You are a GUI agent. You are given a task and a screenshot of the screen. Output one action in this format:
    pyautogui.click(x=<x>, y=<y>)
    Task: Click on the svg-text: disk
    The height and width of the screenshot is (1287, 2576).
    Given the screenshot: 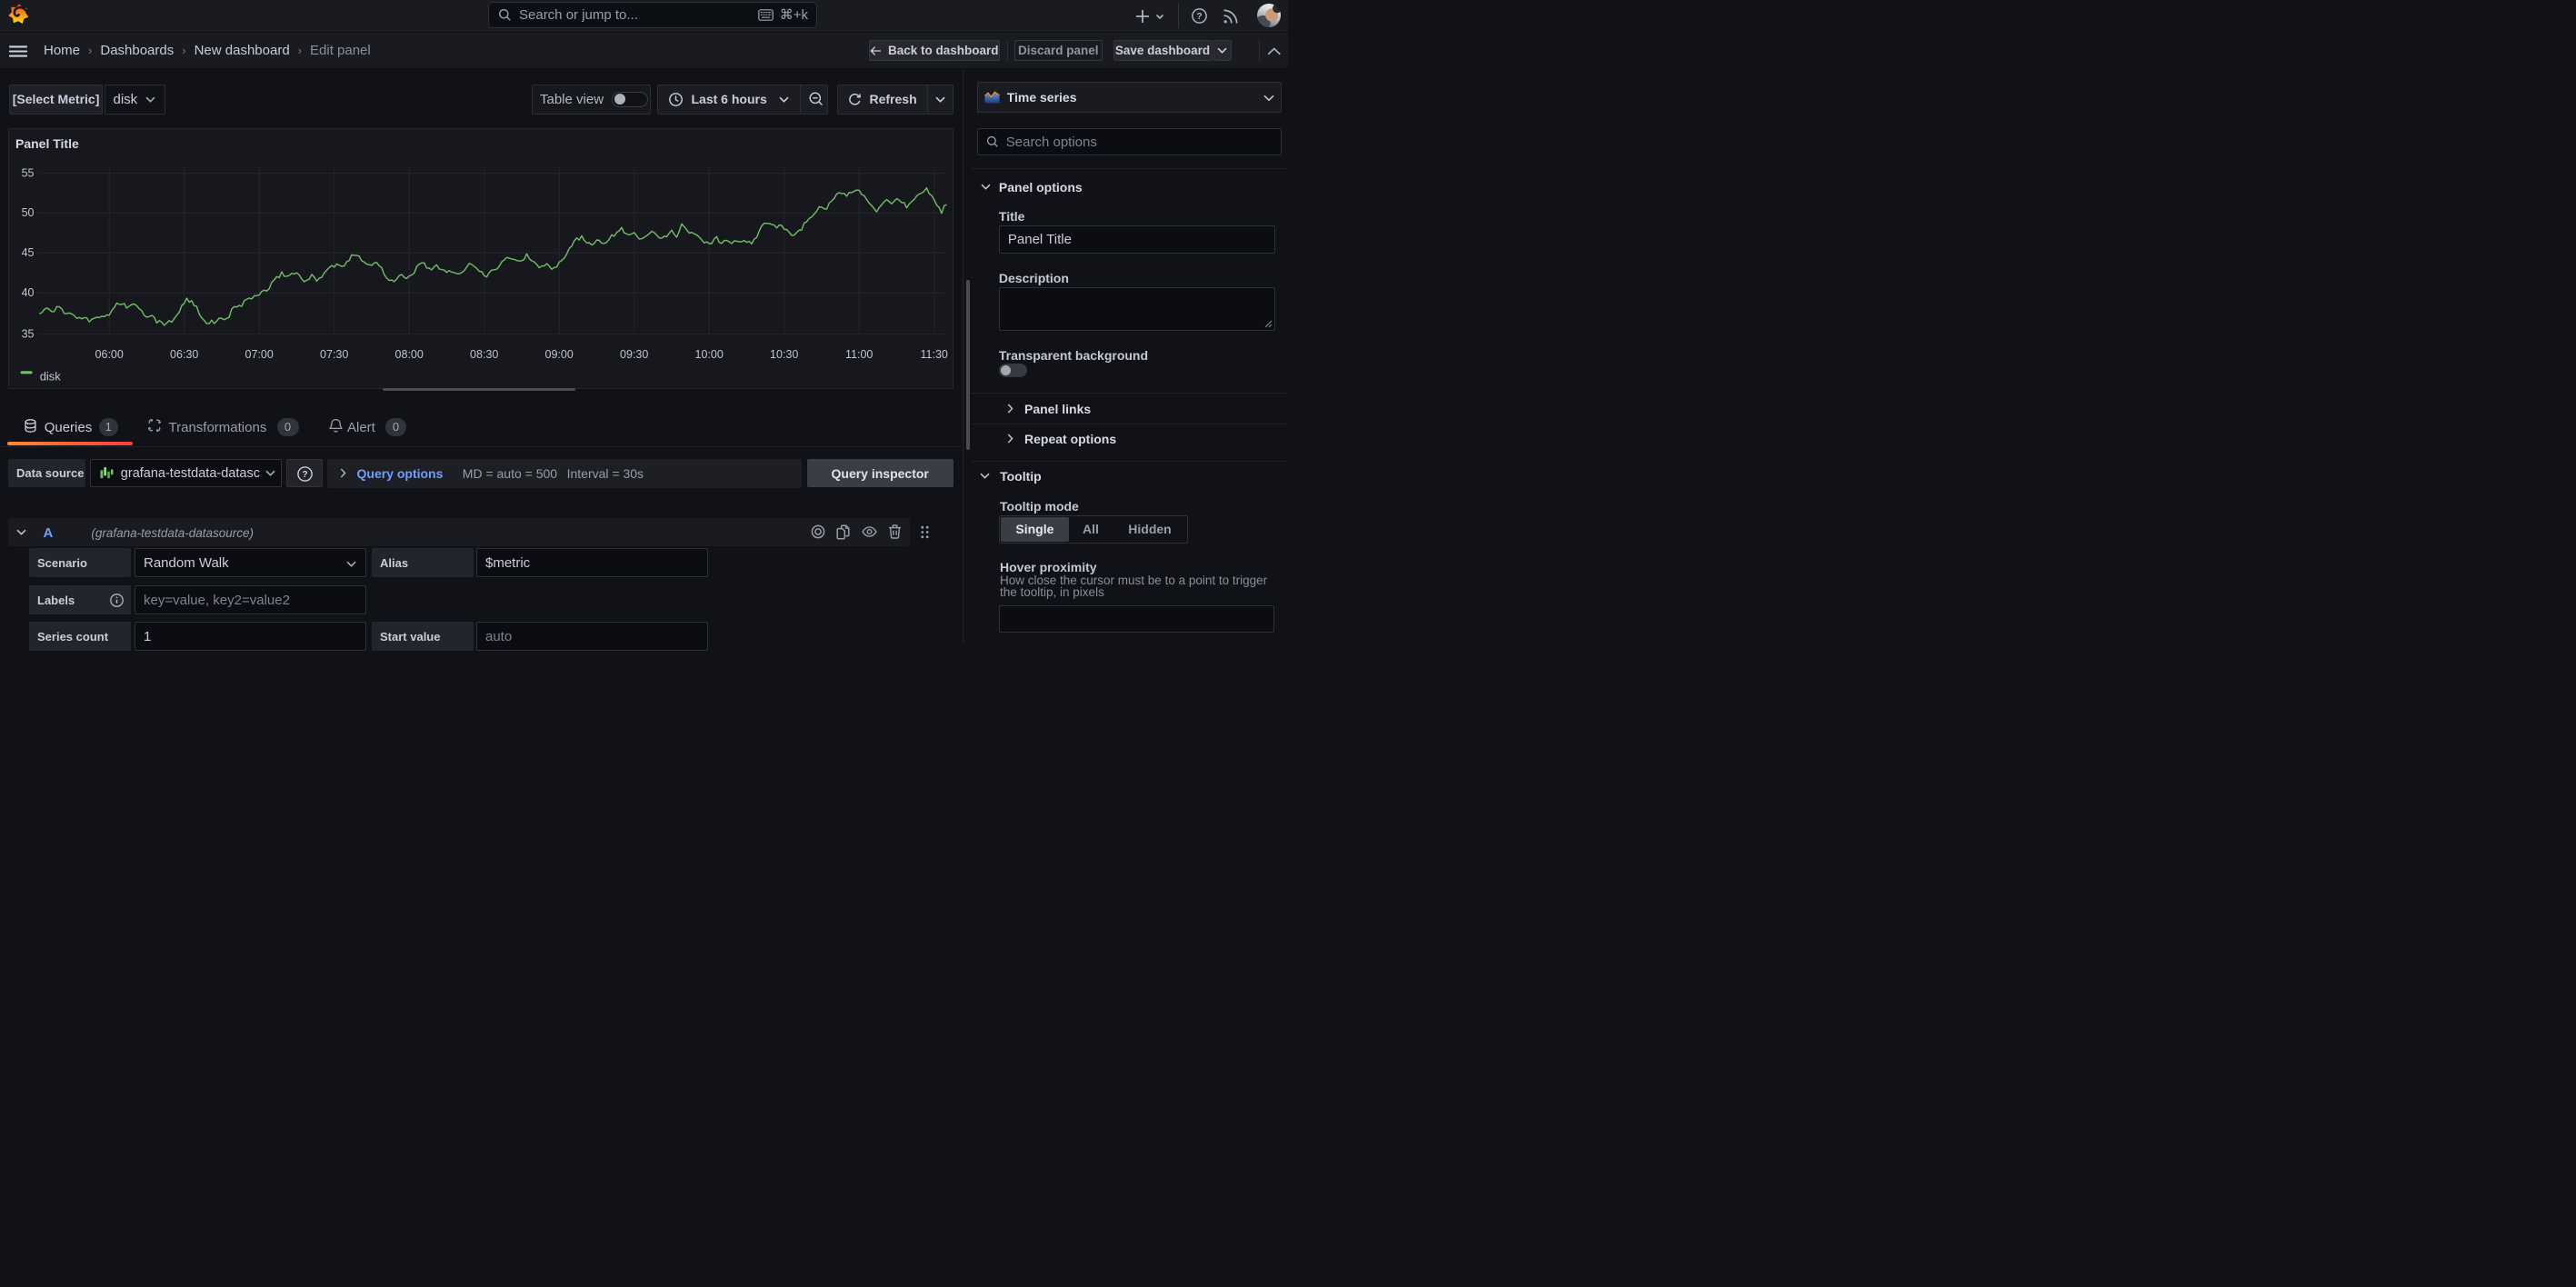 What is the action you would take?
    pyautogui.click(x=51, y=376)
    